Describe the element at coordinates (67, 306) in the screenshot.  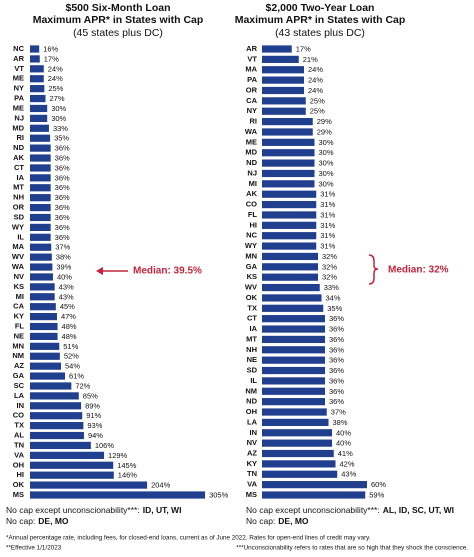
I see `value-label: 45%` at that location.